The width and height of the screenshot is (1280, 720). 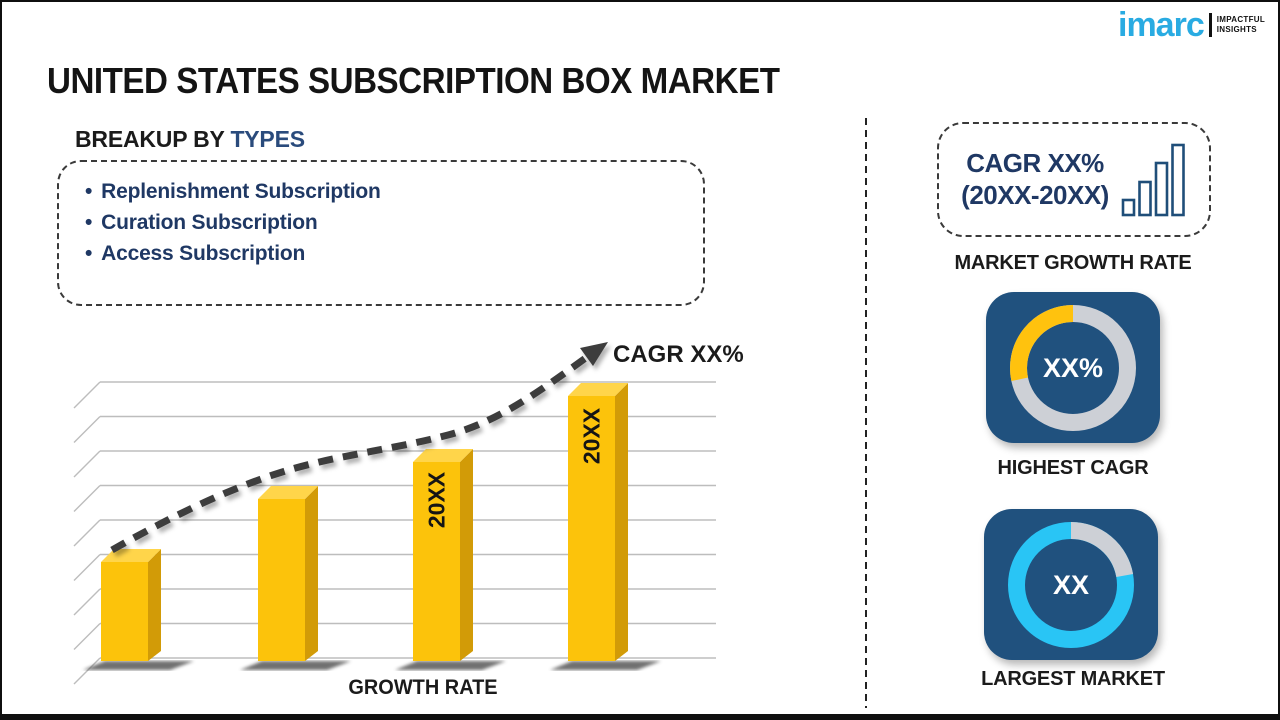 What do you see at coordinates (1210, 25) in the screenshot?
I see `logo-divider-bar` at bounding box center [1210, 25].